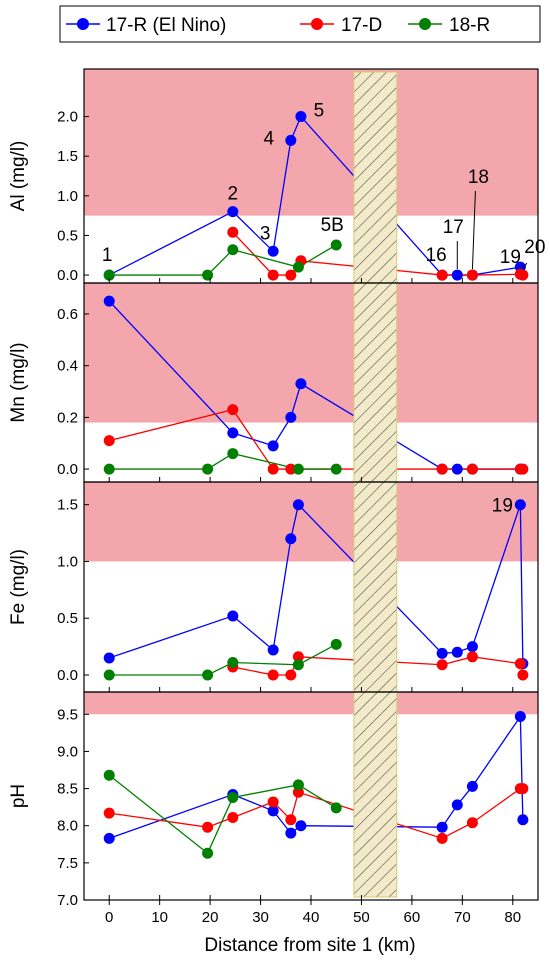  I want to click on x-tick-label: 80, so click(512, 917).